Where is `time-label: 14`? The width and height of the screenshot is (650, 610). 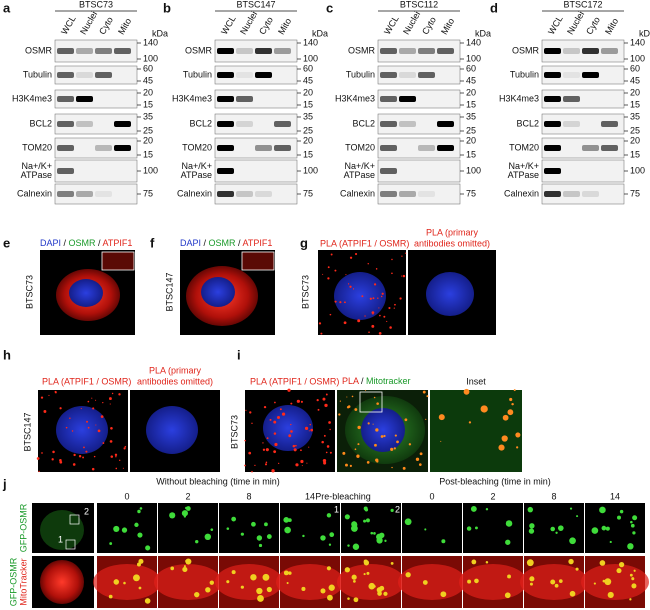
time-label: 14 is located at coordinates (310, 496).